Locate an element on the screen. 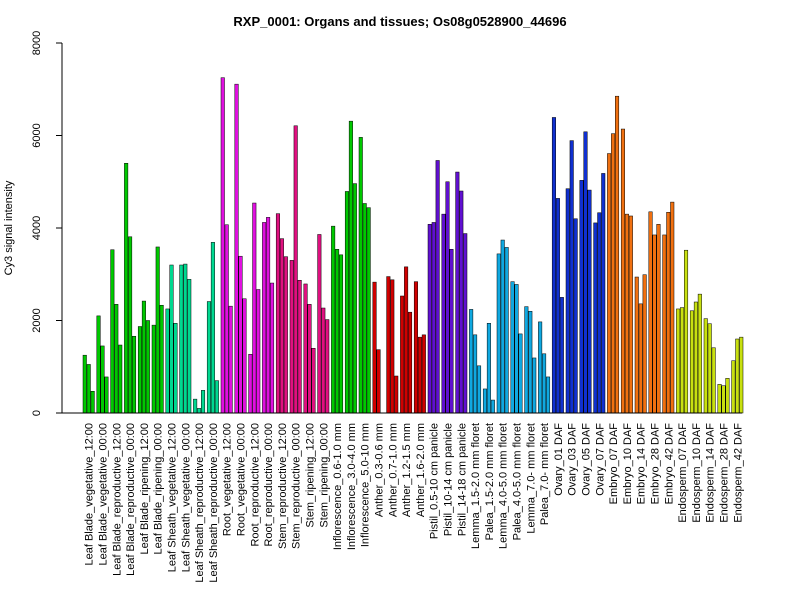 Image resolution: width=800 pixels, height=600 pixels. y-tick-label: 6000 is located at coordinates (37, 135).